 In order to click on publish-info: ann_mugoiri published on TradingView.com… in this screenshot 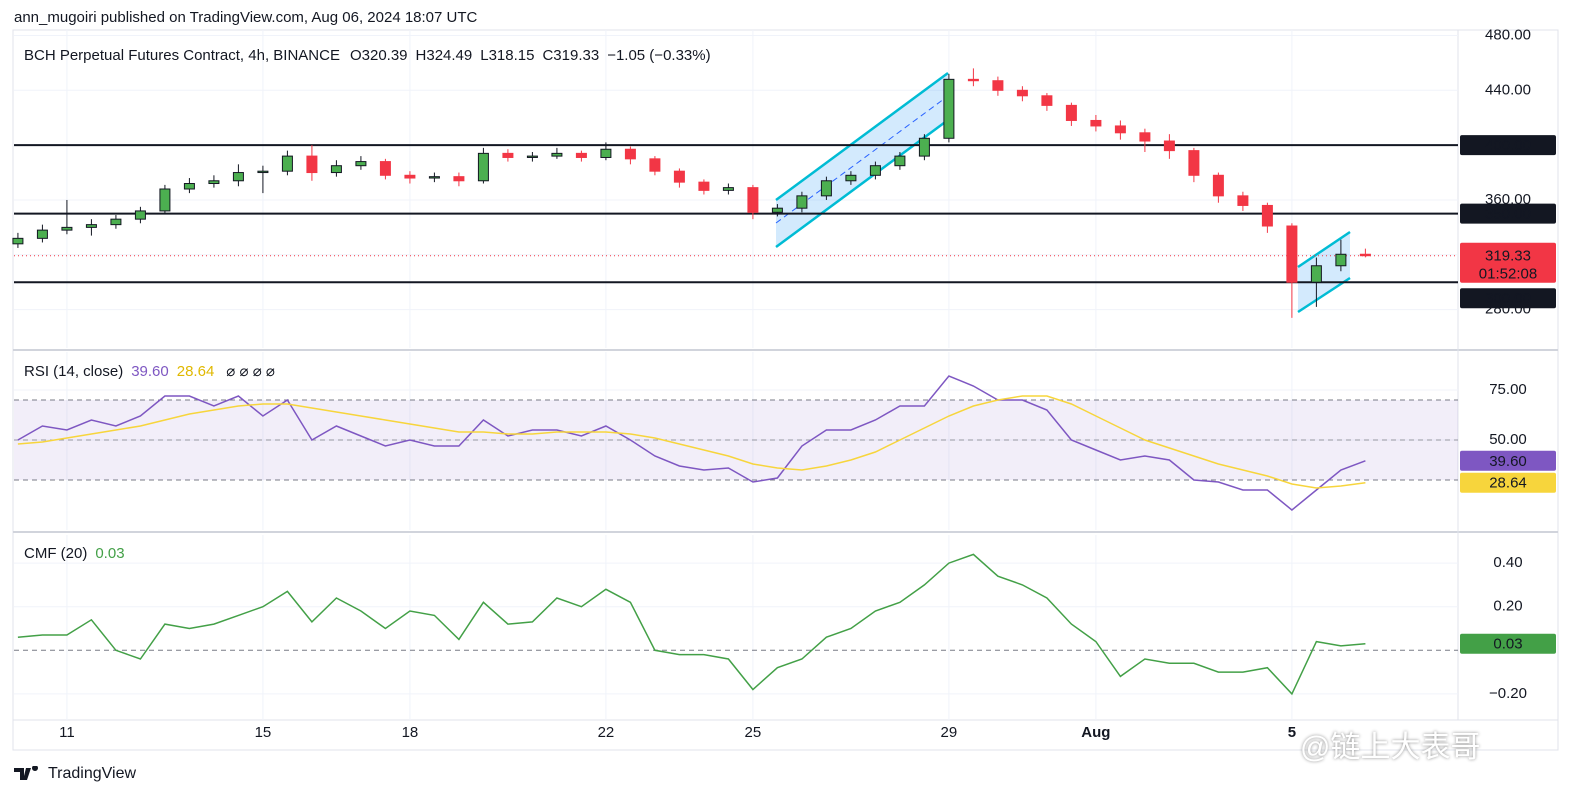, I will do `click(246, 17)`.